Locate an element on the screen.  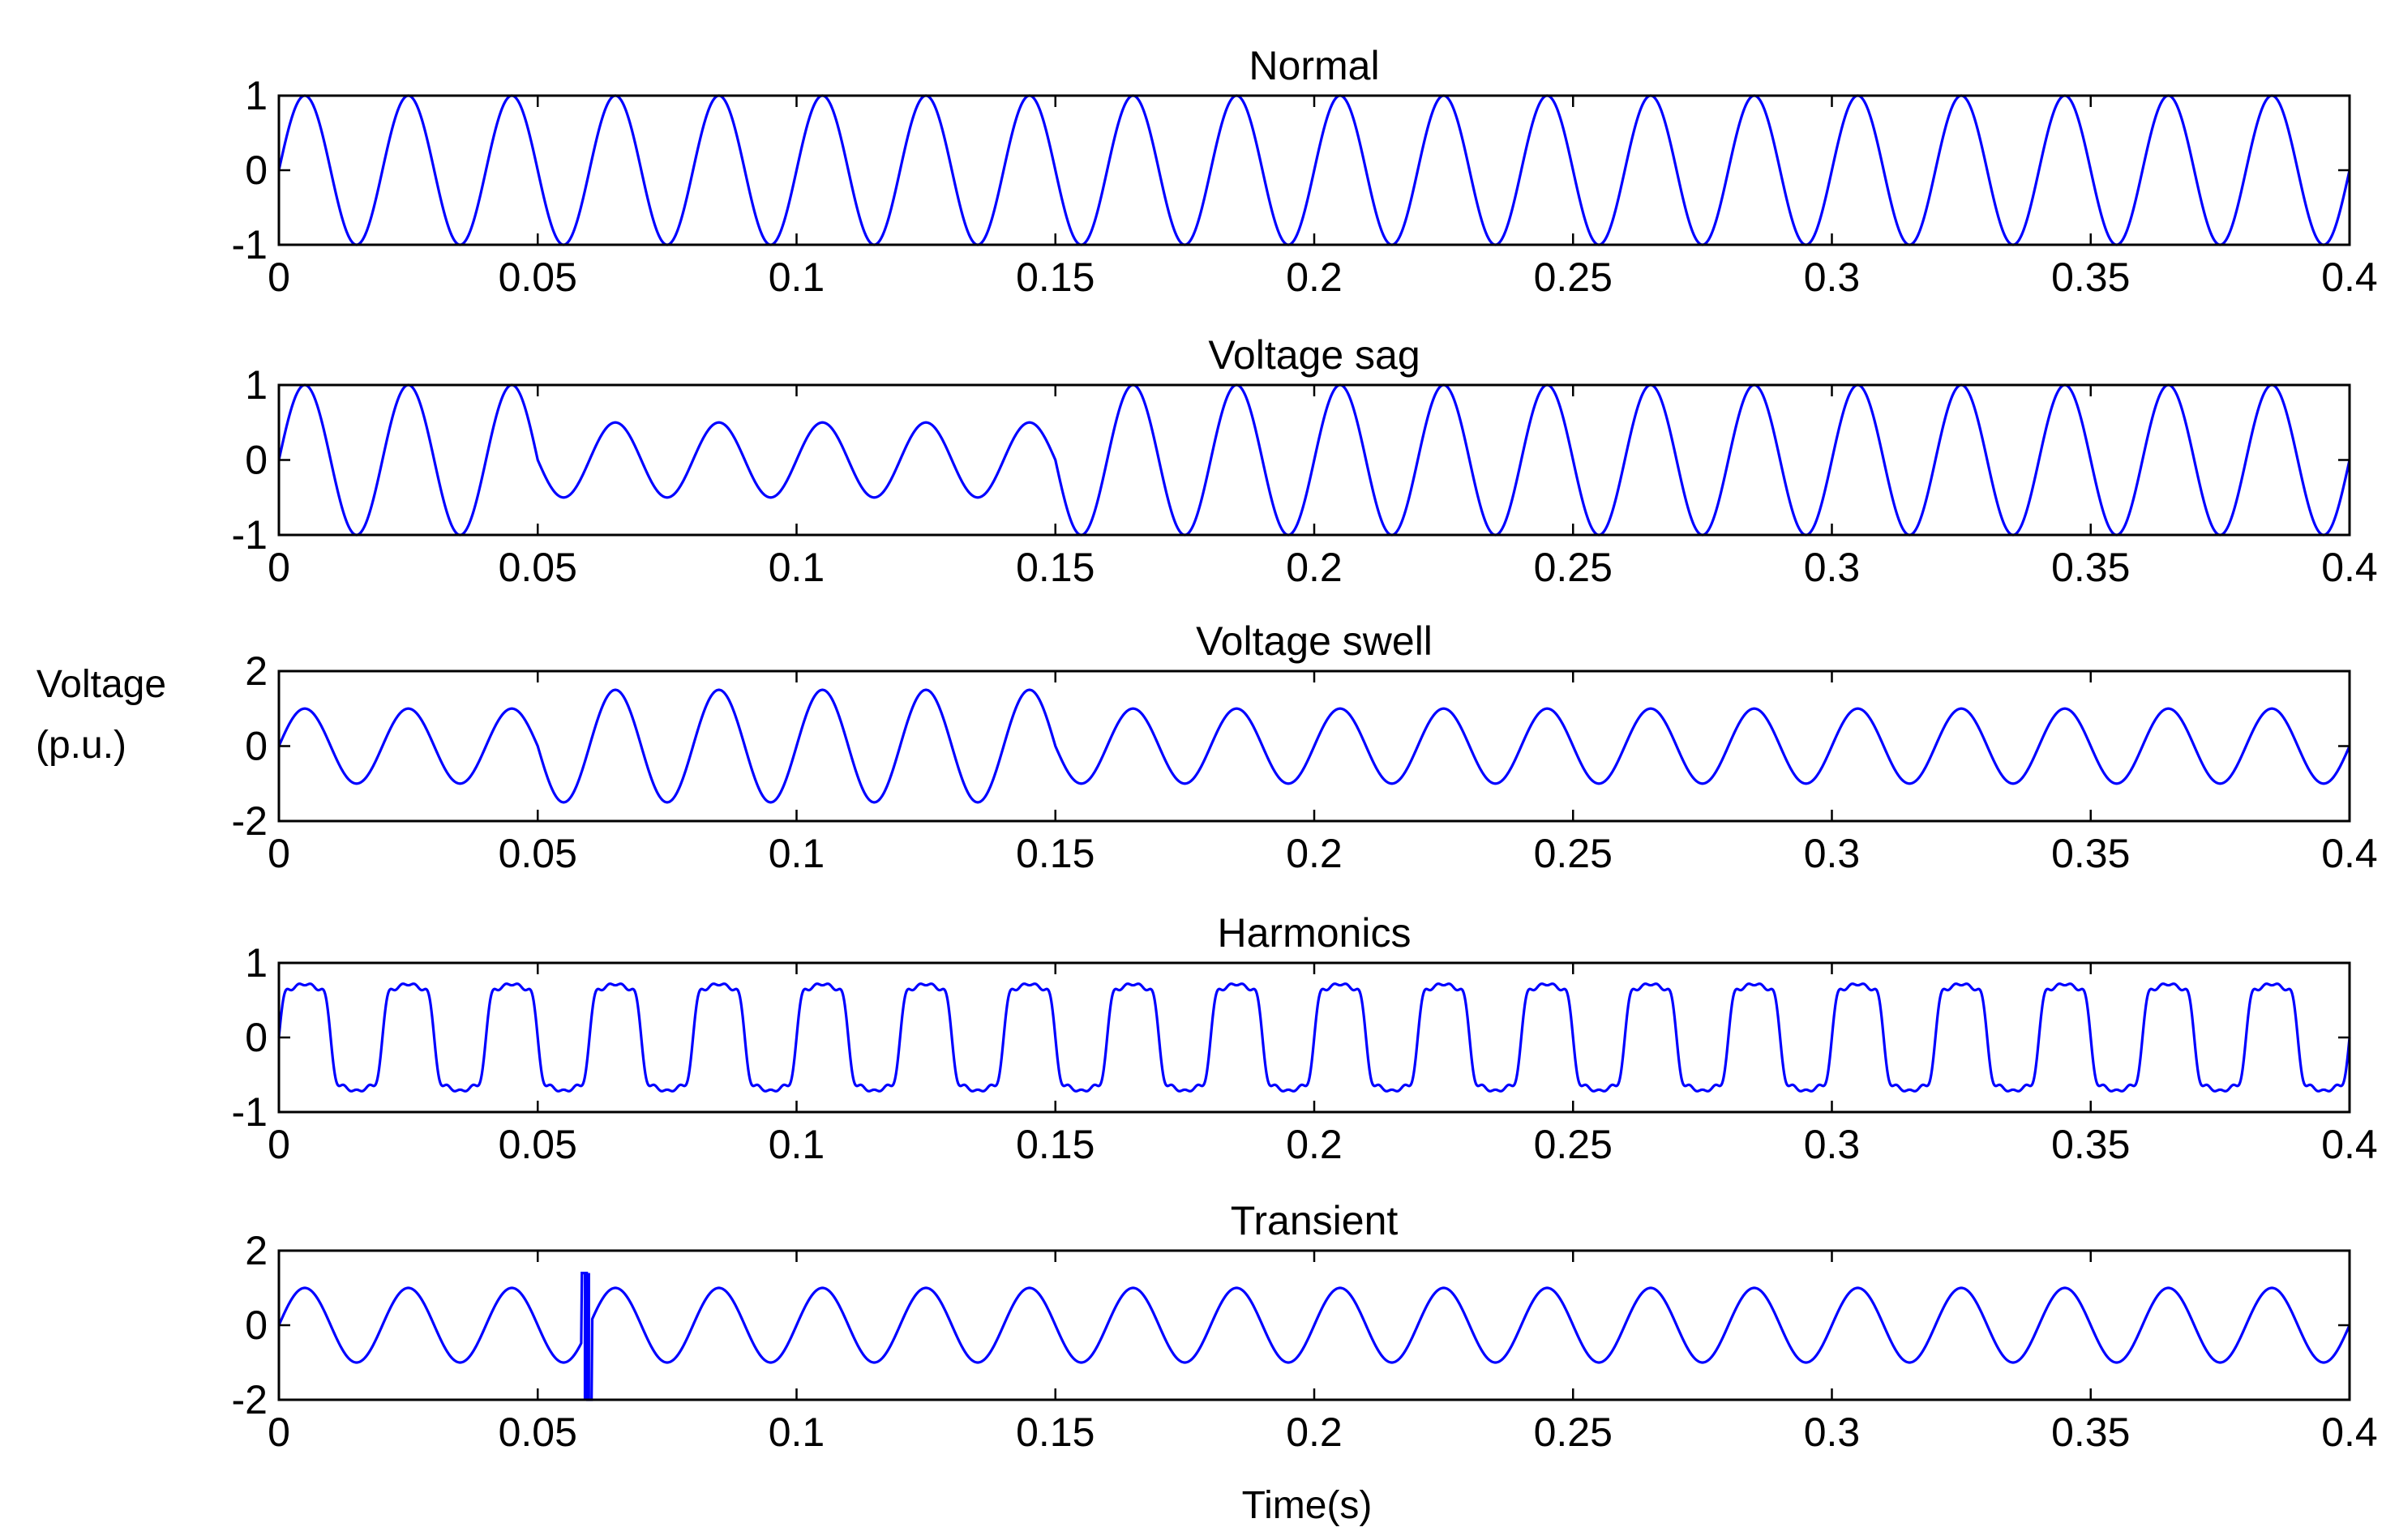
y-axis-label-line-1: Voltage is located at coordinates (101, 684).